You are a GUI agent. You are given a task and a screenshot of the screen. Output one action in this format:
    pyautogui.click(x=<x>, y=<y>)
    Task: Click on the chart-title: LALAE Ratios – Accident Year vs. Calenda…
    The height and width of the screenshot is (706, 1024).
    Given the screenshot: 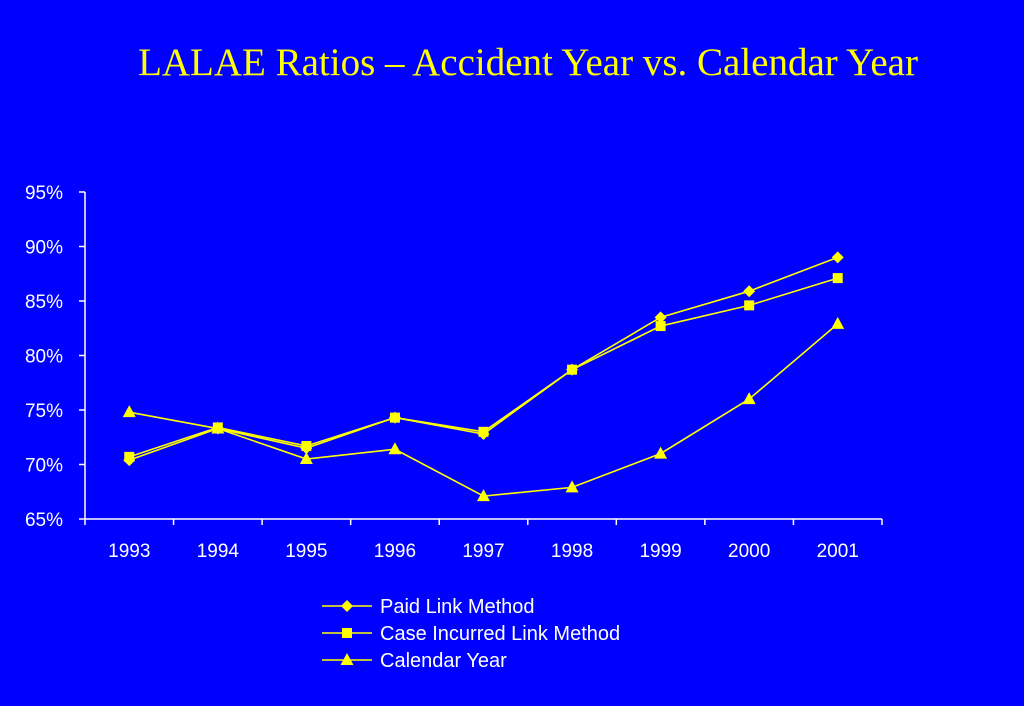 What is the action you would take?
    pyautogui.click(x=528, y=62)
    